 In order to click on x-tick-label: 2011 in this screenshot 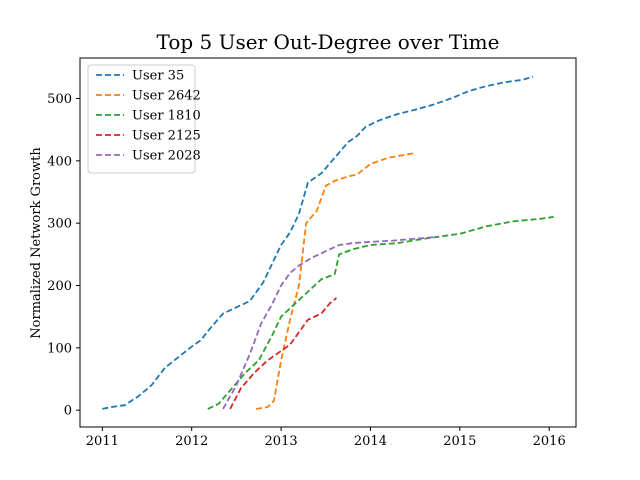, I will do `click(102, 441)`.